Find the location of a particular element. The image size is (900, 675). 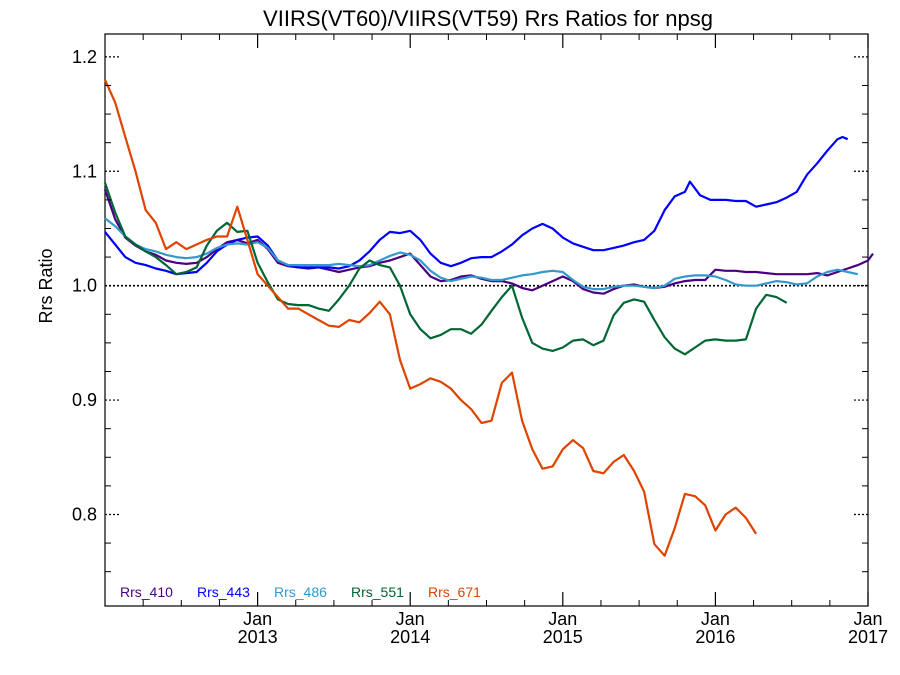

y-tick-label: 1.1 is located at coordinates (84, 171).